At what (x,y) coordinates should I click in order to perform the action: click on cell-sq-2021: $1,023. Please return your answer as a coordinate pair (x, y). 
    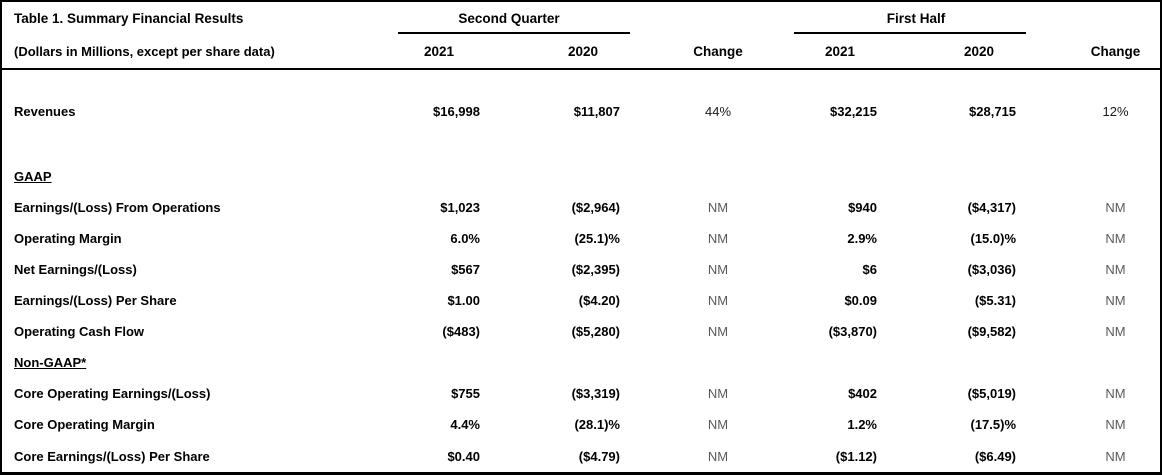
    Looking at the image, I should click on (460, 207).